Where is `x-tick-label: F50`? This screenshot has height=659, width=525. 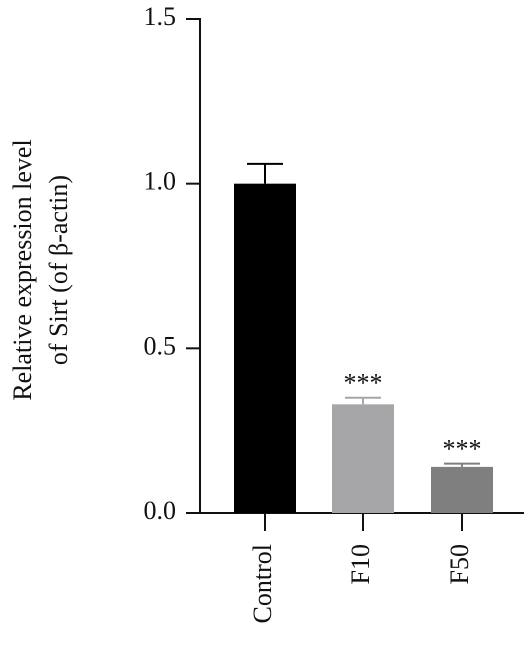 x-tick-label: F50 is located at coordinates (459, 564).